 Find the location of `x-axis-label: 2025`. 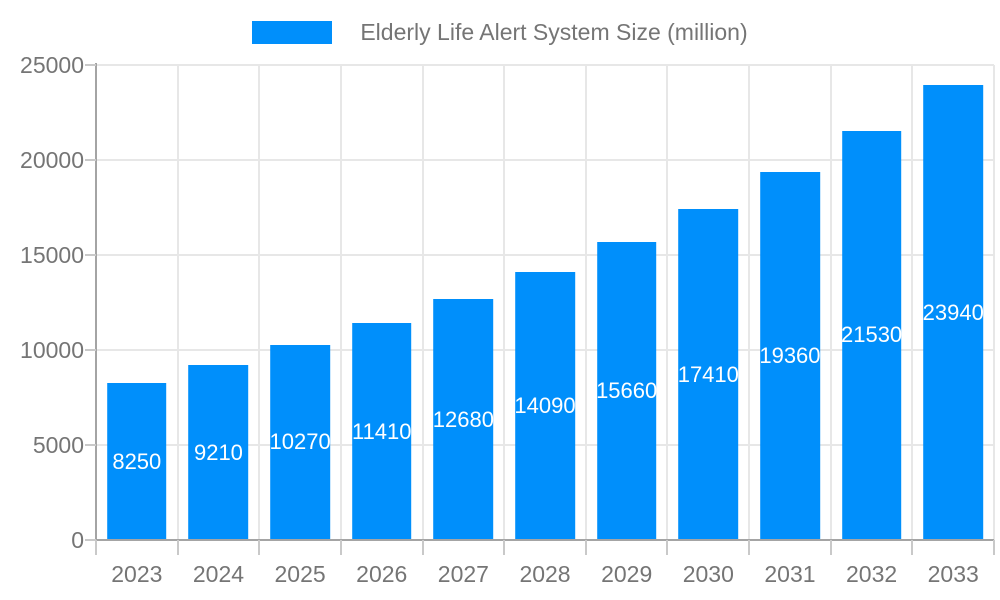

x-axis-label: 2025 is located at coordinates (300, 574).